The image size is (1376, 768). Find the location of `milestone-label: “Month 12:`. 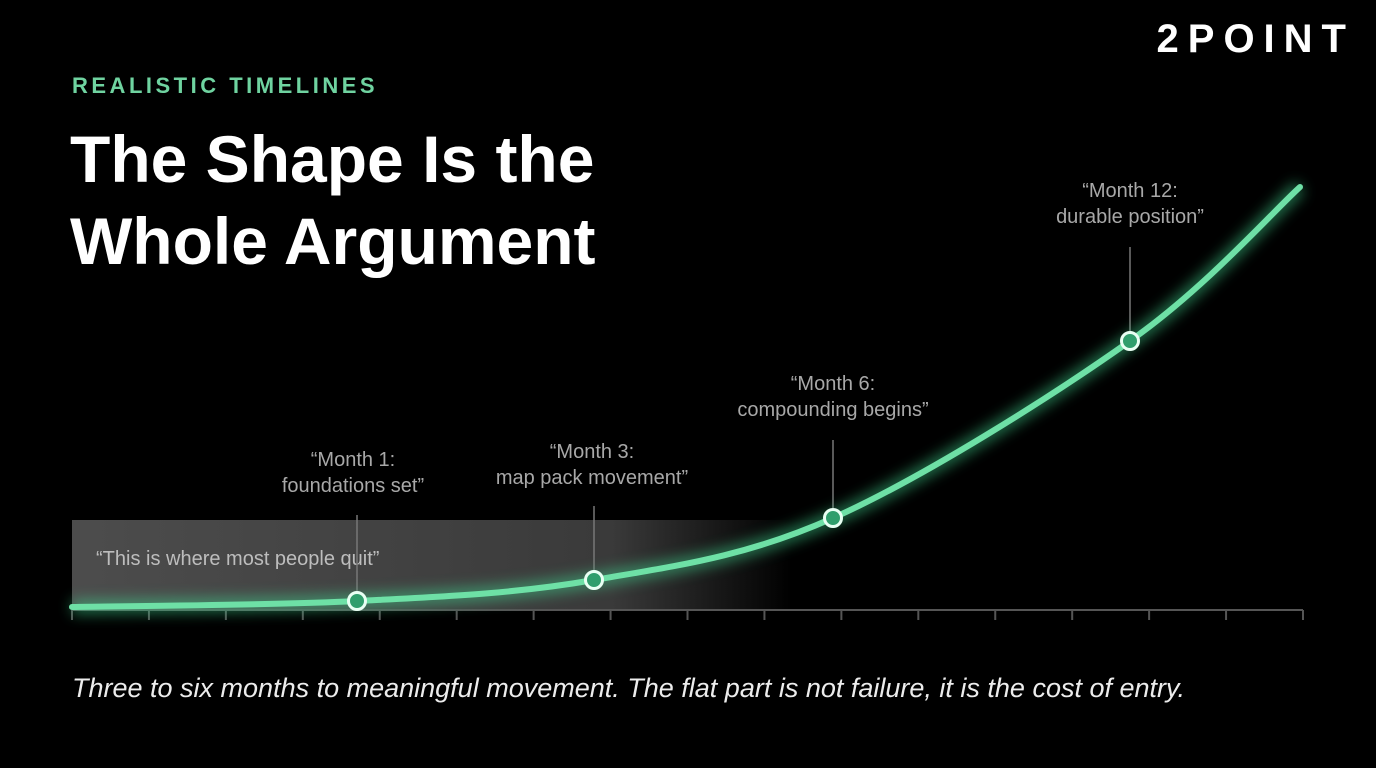

milestone-label: “Month 12: is located at coordinates (1130, 191).